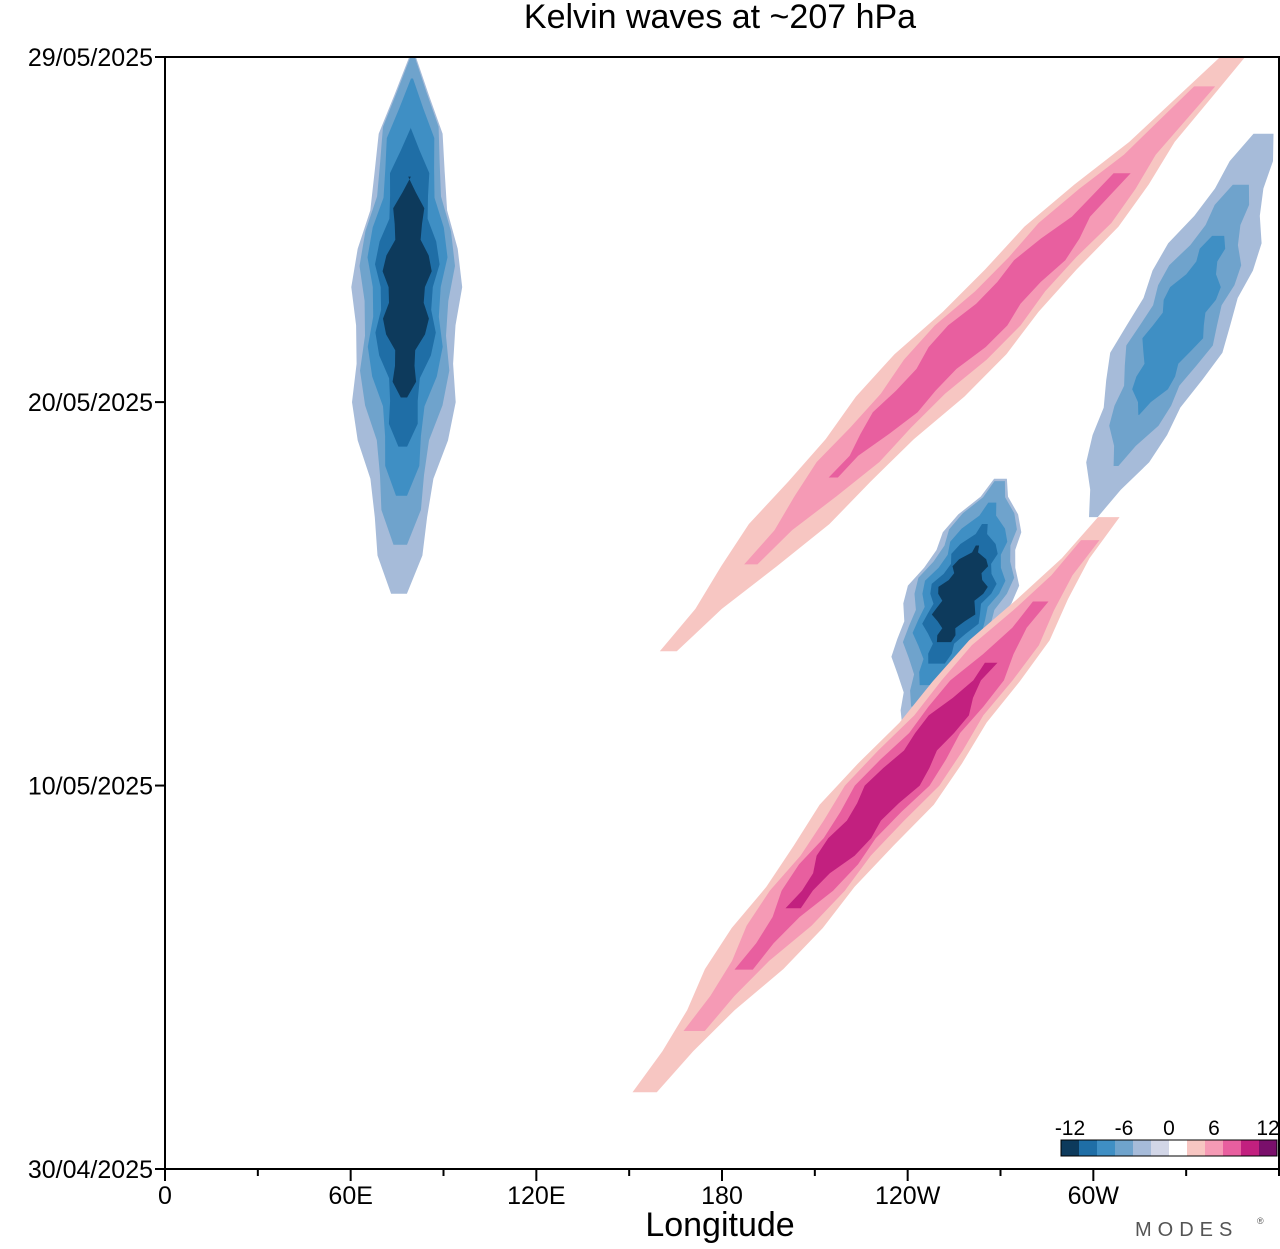 This screenshot has width=1280, height=1249. Describe the element at coordinates (722, 1196) in the screenshot. I see `x-tick-label: 180` at that location.